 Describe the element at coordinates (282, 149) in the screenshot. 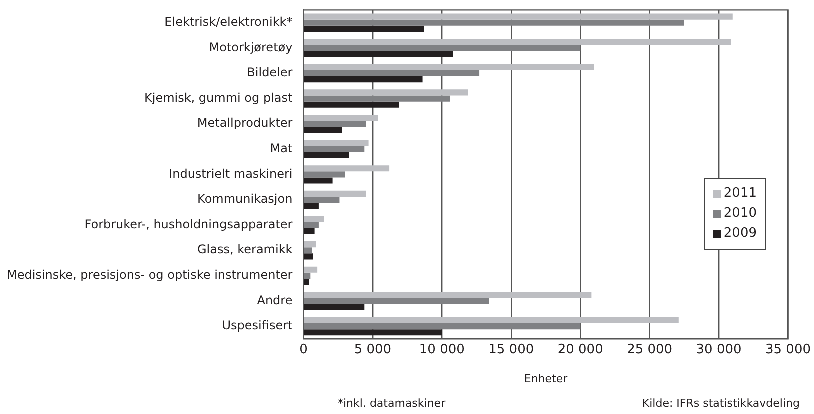

I see `y-tick-label: Mat` at that location.